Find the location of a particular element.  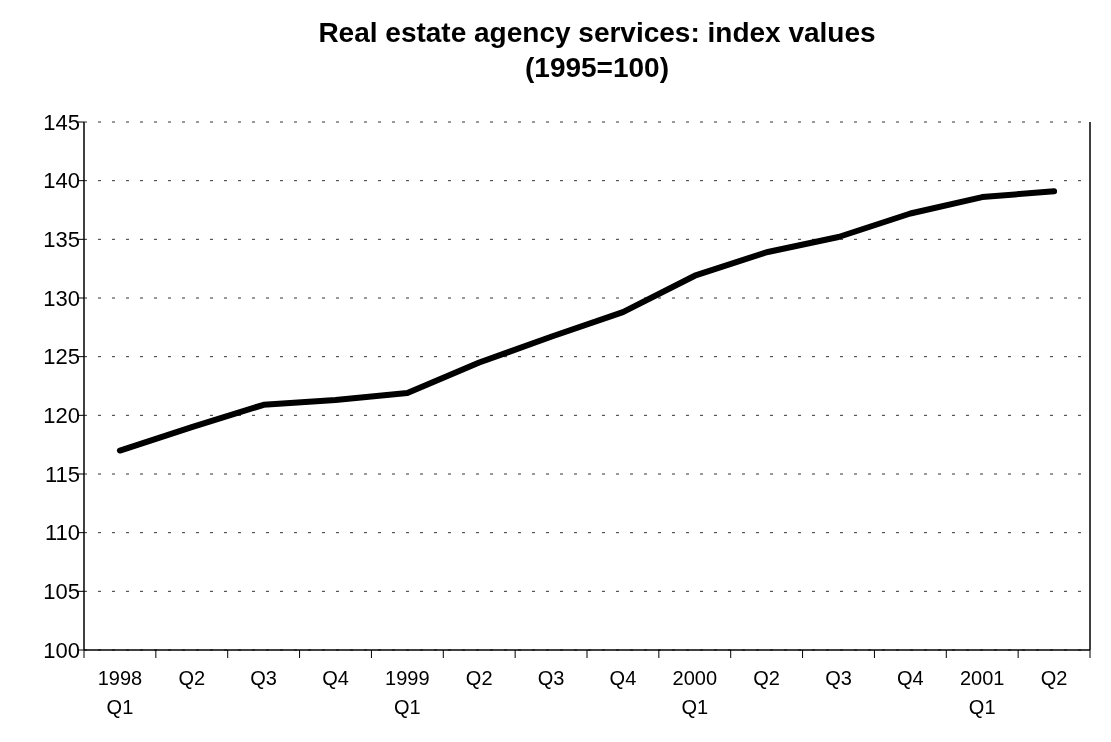

x-tick-label: 2001 Q1 is located at coordinates (982, 692).